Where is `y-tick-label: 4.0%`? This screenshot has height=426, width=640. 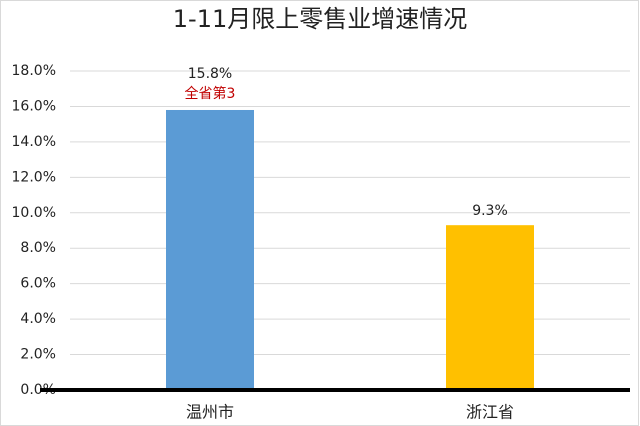 y-tick-label: 4.0% is located at coordinates (38, 319).